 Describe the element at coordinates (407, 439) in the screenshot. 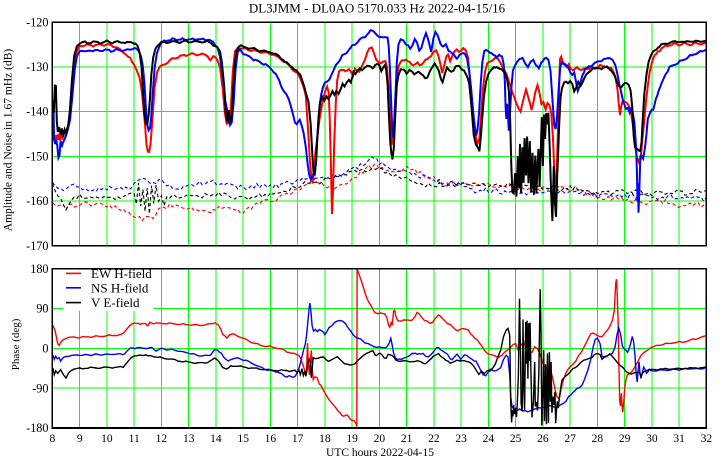

I see `svg-text: 21` at that location.